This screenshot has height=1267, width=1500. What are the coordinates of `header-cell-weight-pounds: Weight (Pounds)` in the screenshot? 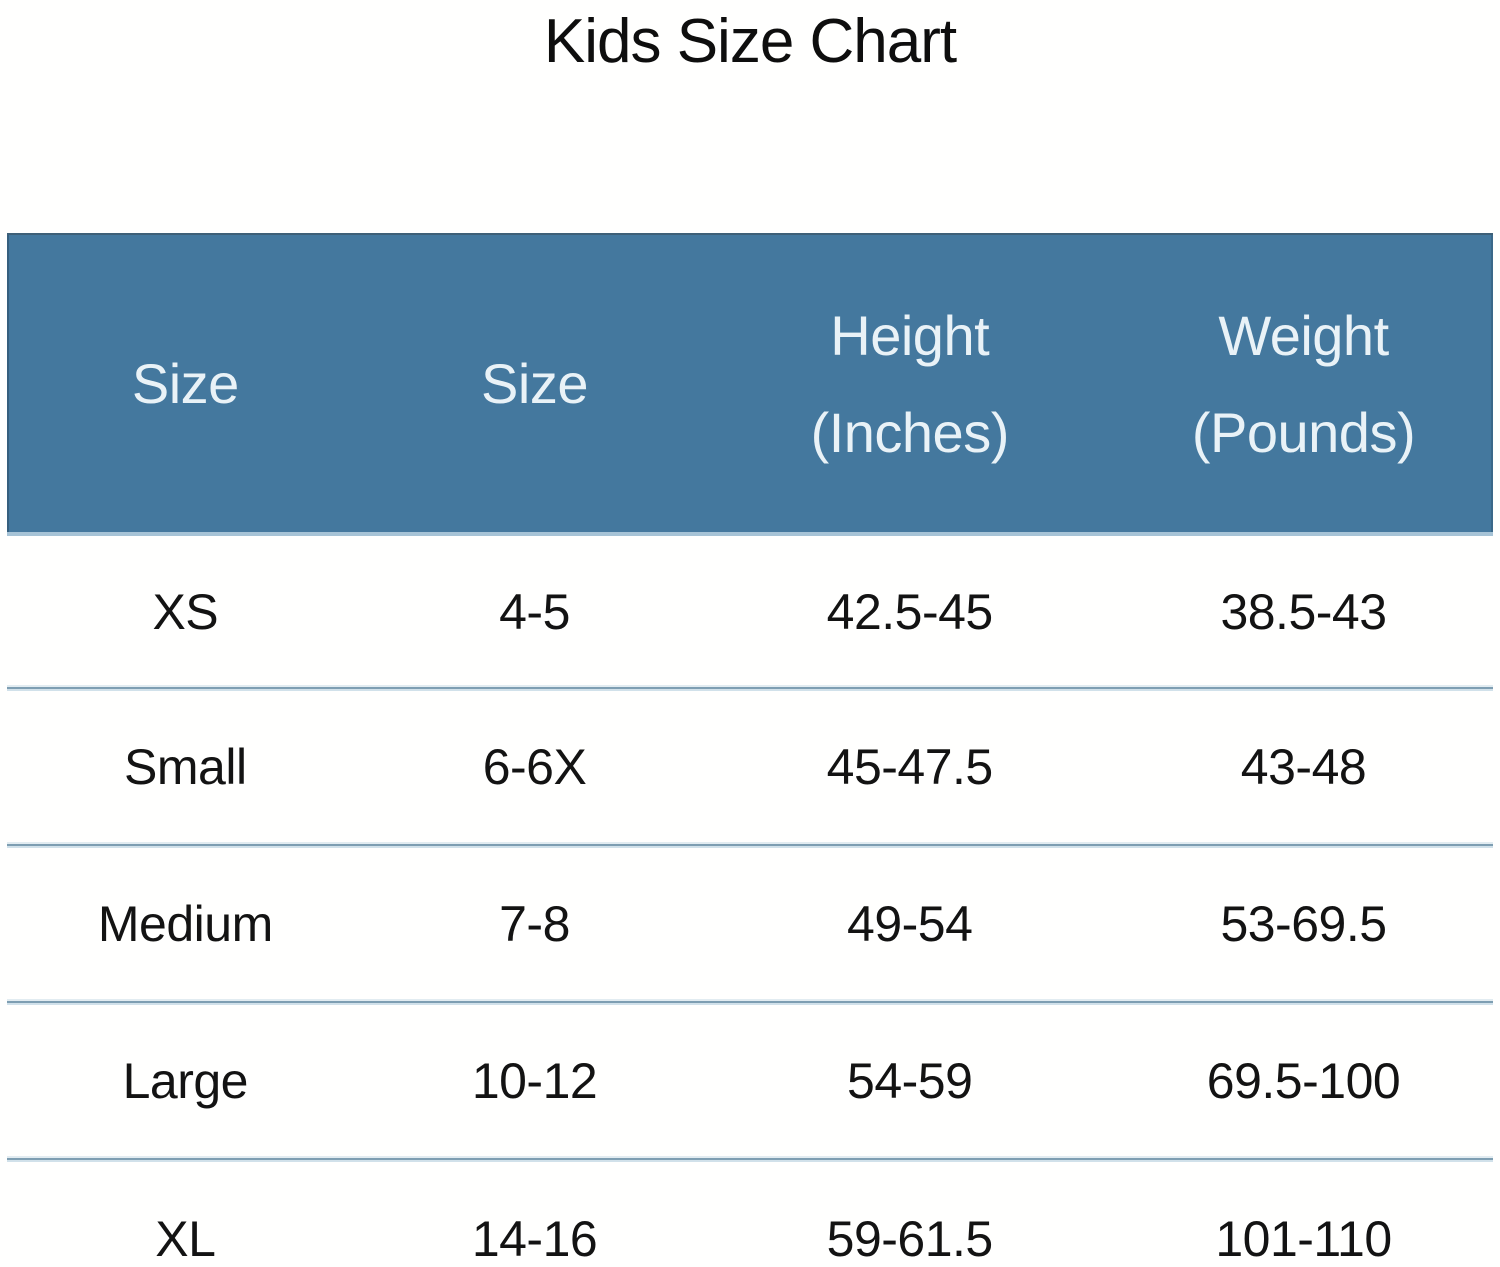 It's located at (1303, 383).